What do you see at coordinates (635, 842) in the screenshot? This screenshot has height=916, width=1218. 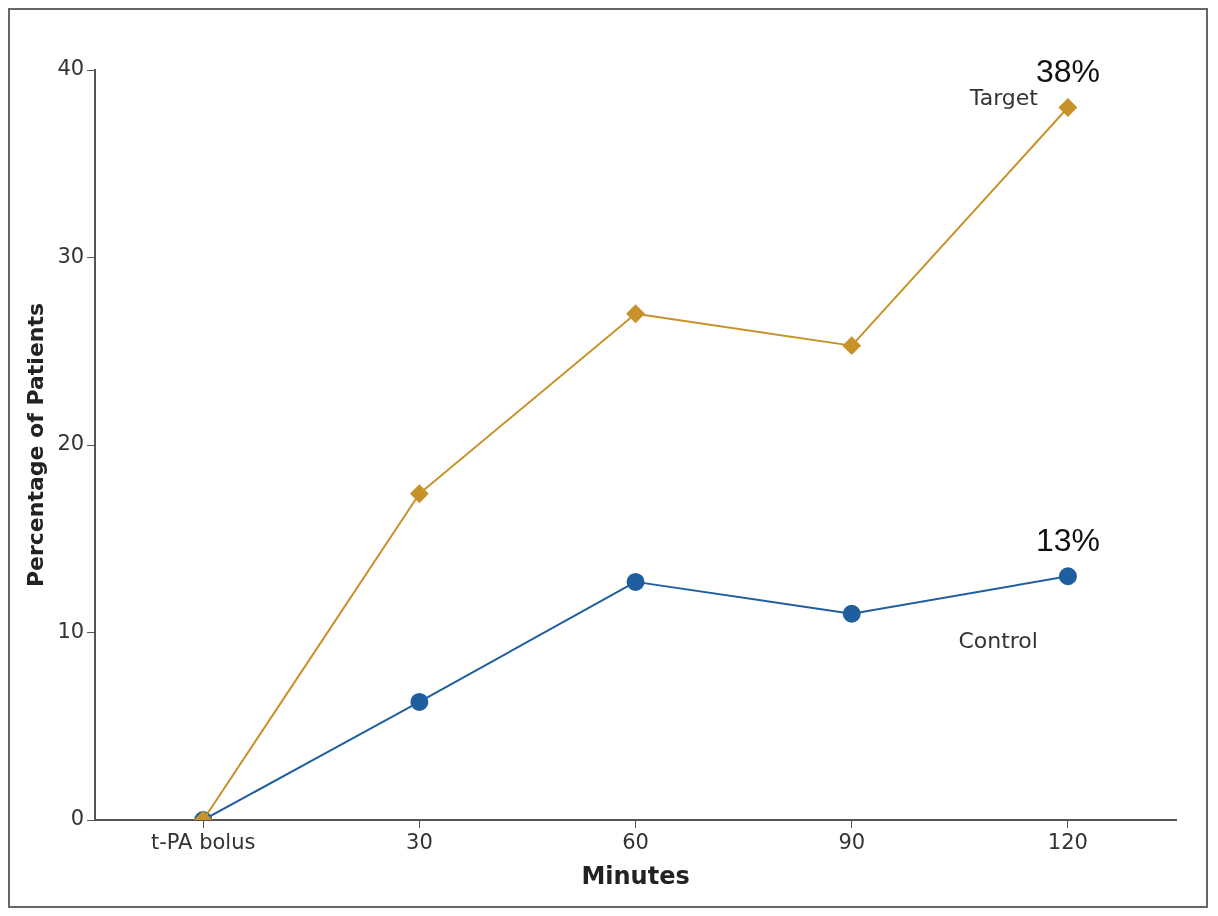 I see `x-tick-label: 60` at bounding box center [635, 842].